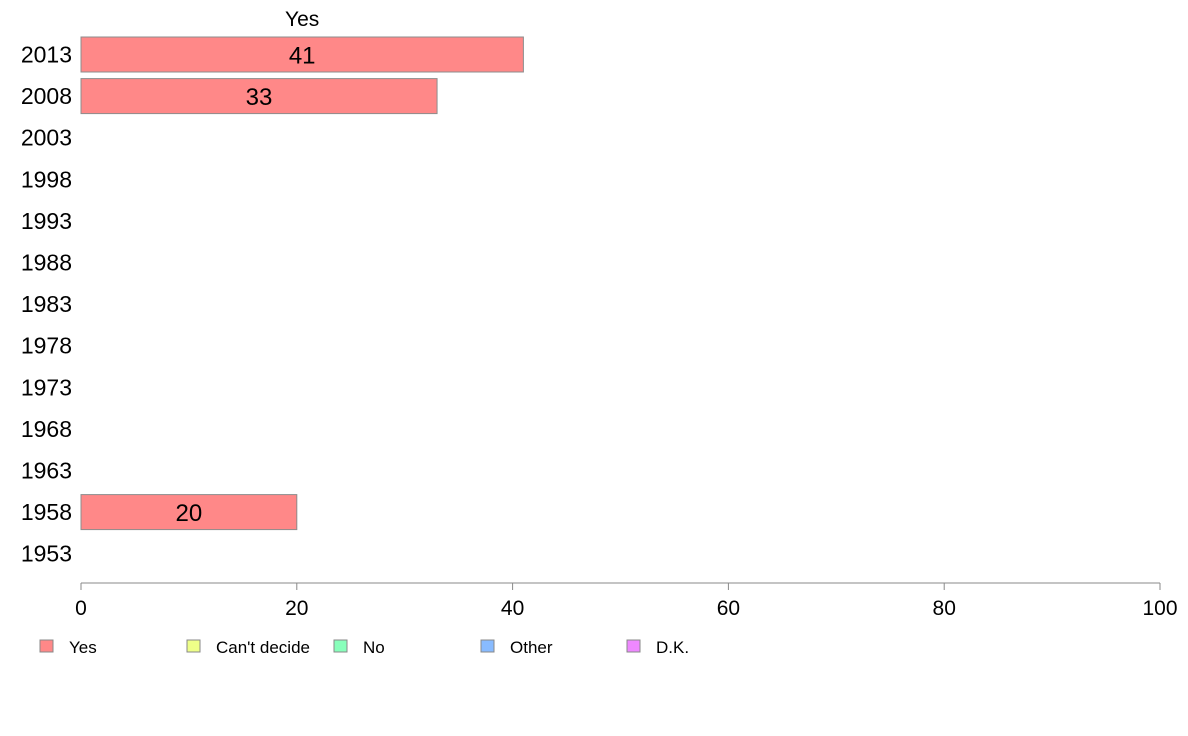 The width and height of the screenshot is (1188, 736). Describe the element at coordinates (1159, 608) in the screenshot. I see `x-tick-label-100: 100` at that location.